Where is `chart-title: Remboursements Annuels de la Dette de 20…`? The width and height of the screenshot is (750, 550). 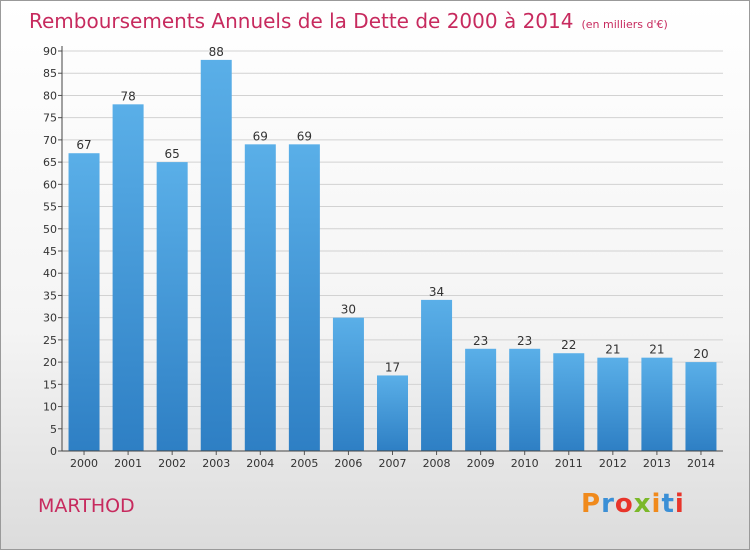 chart-title: Remboursements Annuels de la Dette de 20… is located at coordinates (348, 21).